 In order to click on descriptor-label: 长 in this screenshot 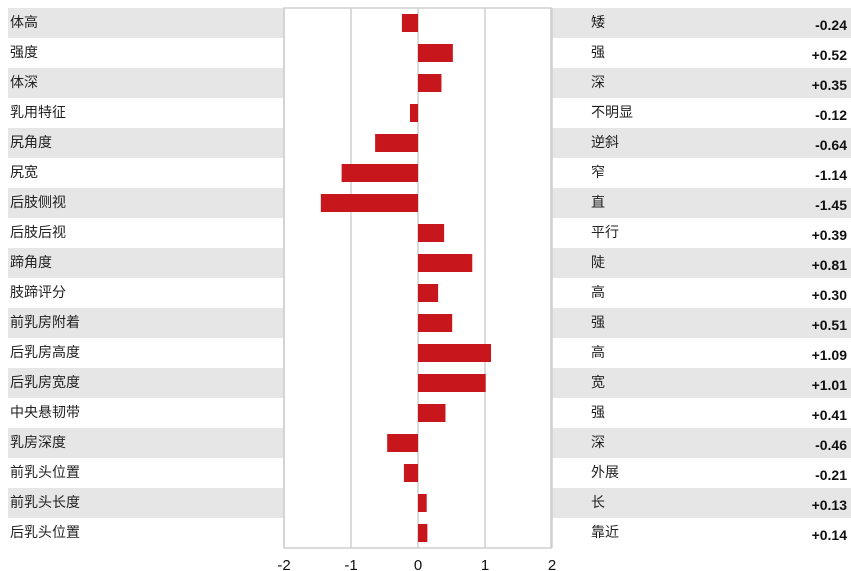, I will do `click(598, 503)`.